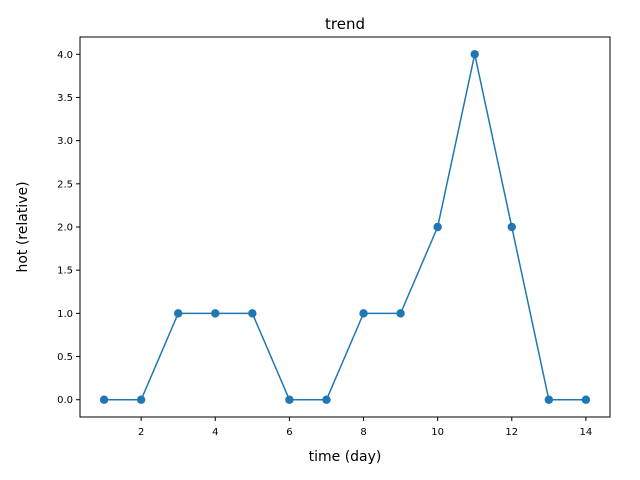  Describe the element at coordinates (65, 141) in the screenshot. I see `y-tick-label: 3.0` at that location.